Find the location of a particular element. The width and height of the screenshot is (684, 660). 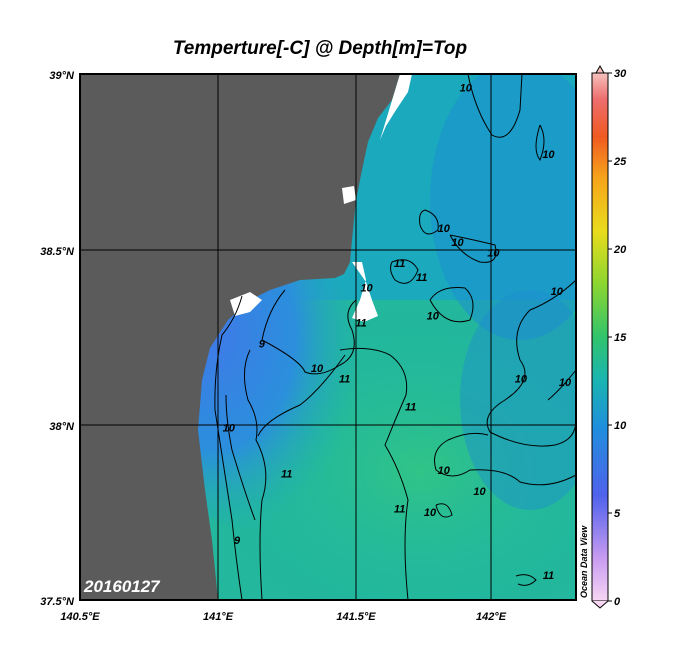

y-tick-label: 37.5°N is located at coordinates (57, 602).